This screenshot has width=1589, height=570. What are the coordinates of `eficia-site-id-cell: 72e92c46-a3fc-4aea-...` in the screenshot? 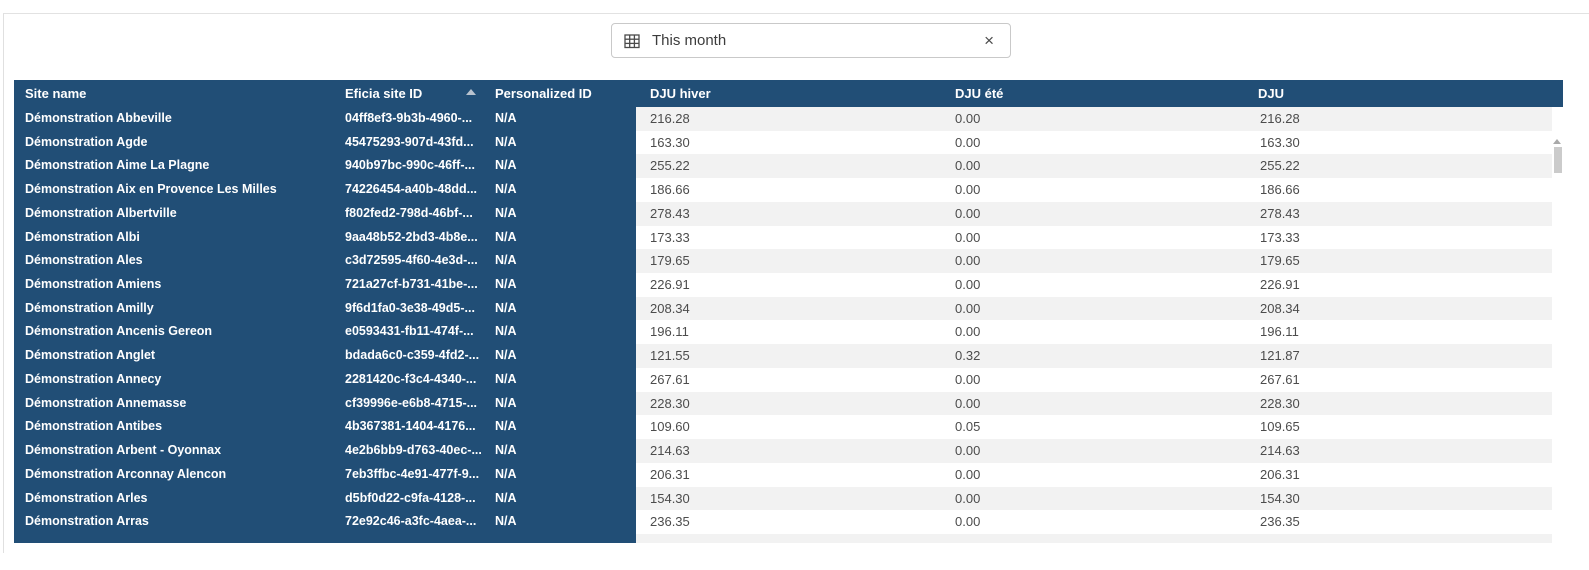 It's located at (411, 521).